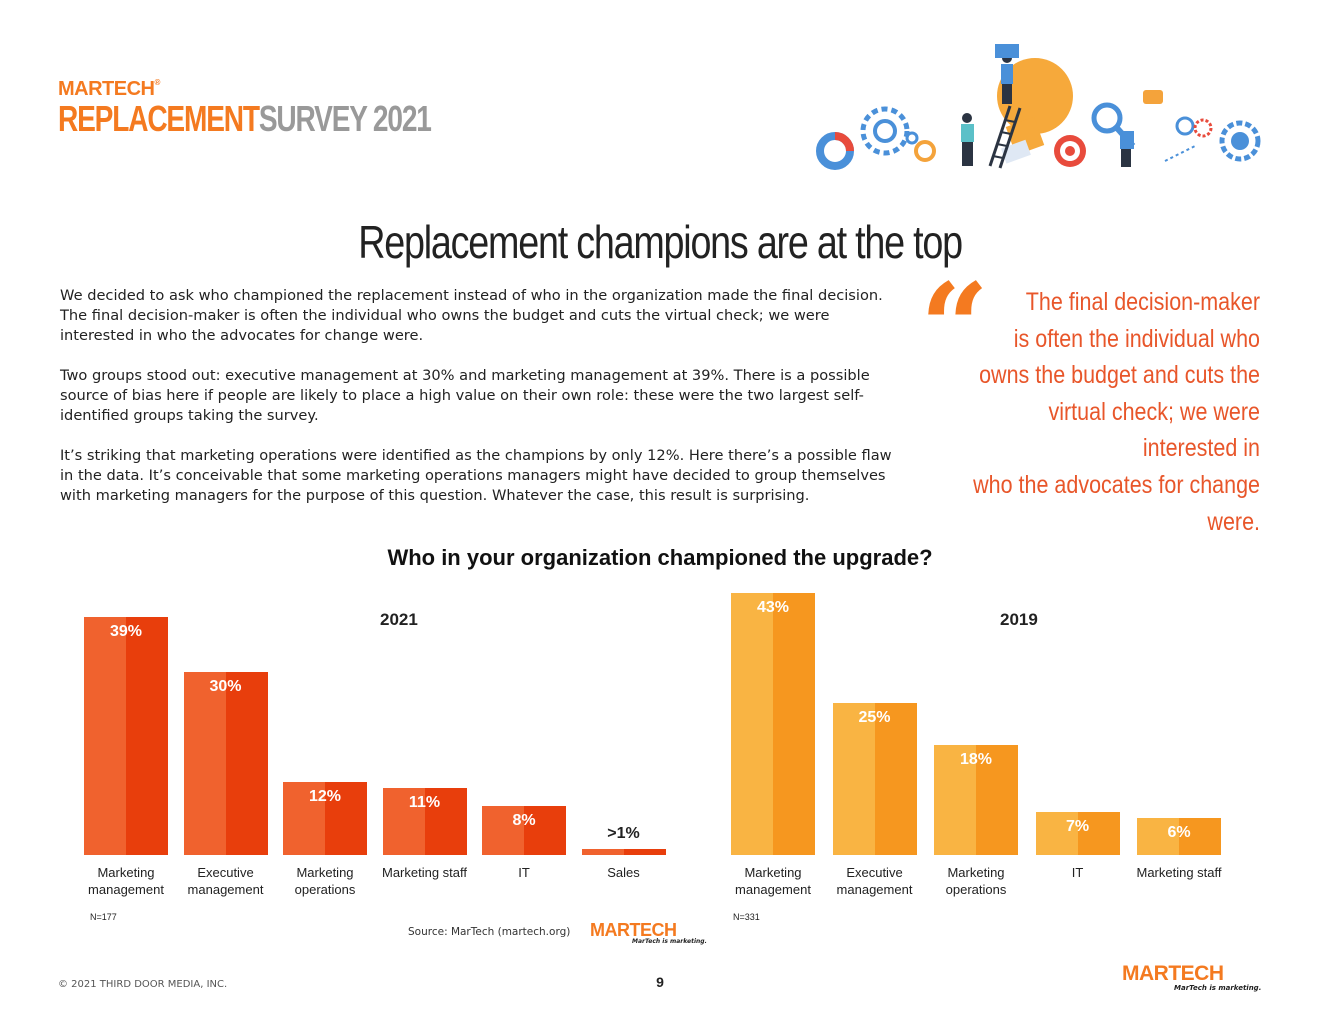 This screenshot has height=1020, width=1320. What do you see at coordinates (773, 607) in the screenshot?
I see `value-label: 43%` at bounding box center [773, 607].